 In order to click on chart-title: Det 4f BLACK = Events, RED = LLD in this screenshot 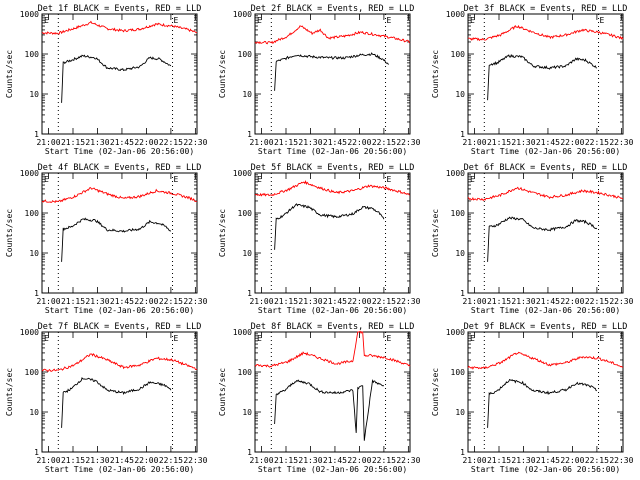, I will do `click(120, 168)`.